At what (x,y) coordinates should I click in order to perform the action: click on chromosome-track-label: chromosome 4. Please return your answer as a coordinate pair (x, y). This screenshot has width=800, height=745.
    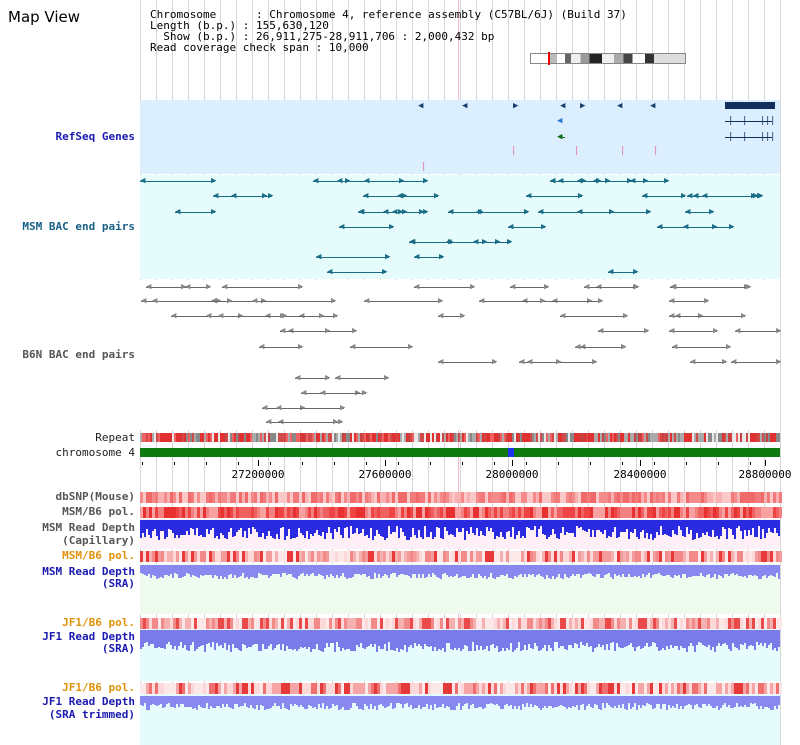
    Looking at the image, I should click on (95, 452).